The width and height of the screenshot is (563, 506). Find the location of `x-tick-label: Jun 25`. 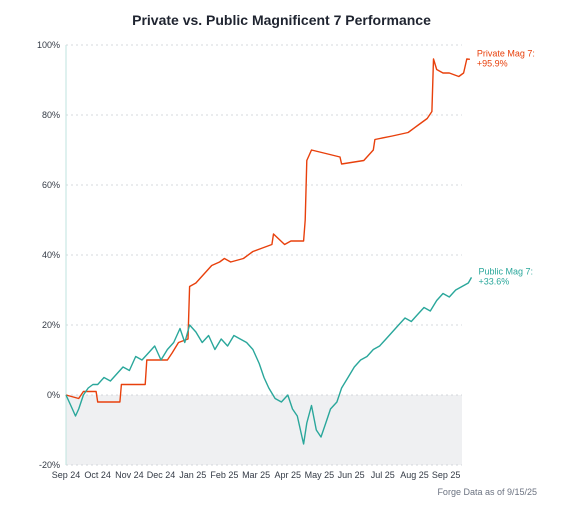

x-tick-label: Jun 25 is located at coordinates (351, 475).